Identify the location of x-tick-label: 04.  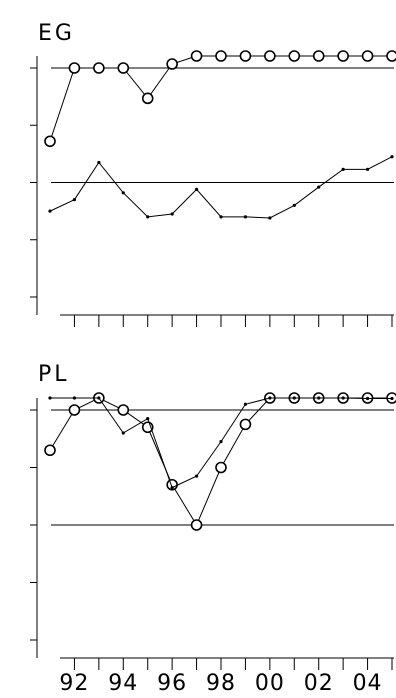
(368, 683).